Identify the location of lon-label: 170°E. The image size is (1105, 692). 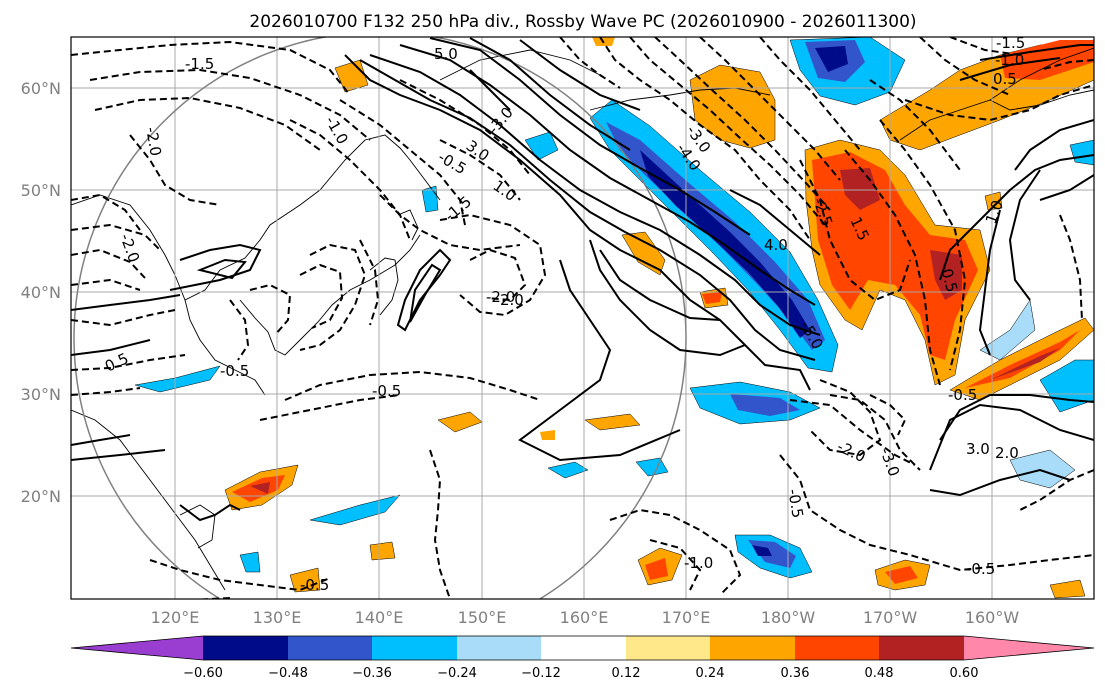
(686, 617).